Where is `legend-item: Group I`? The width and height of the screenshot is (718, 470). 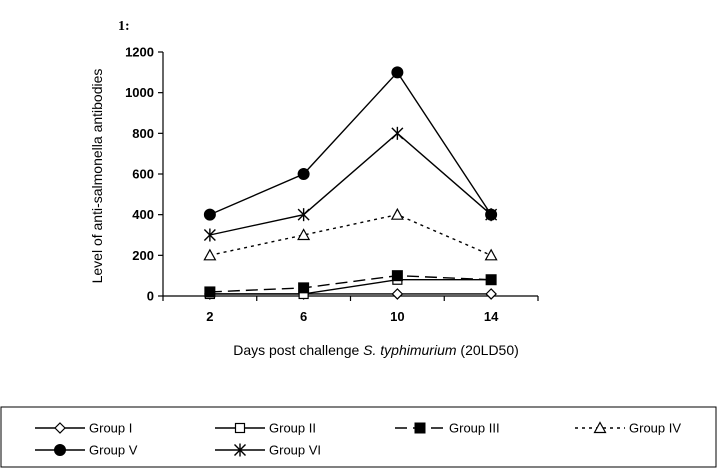 legend-item: Group I is located at coordinates (83, 428).